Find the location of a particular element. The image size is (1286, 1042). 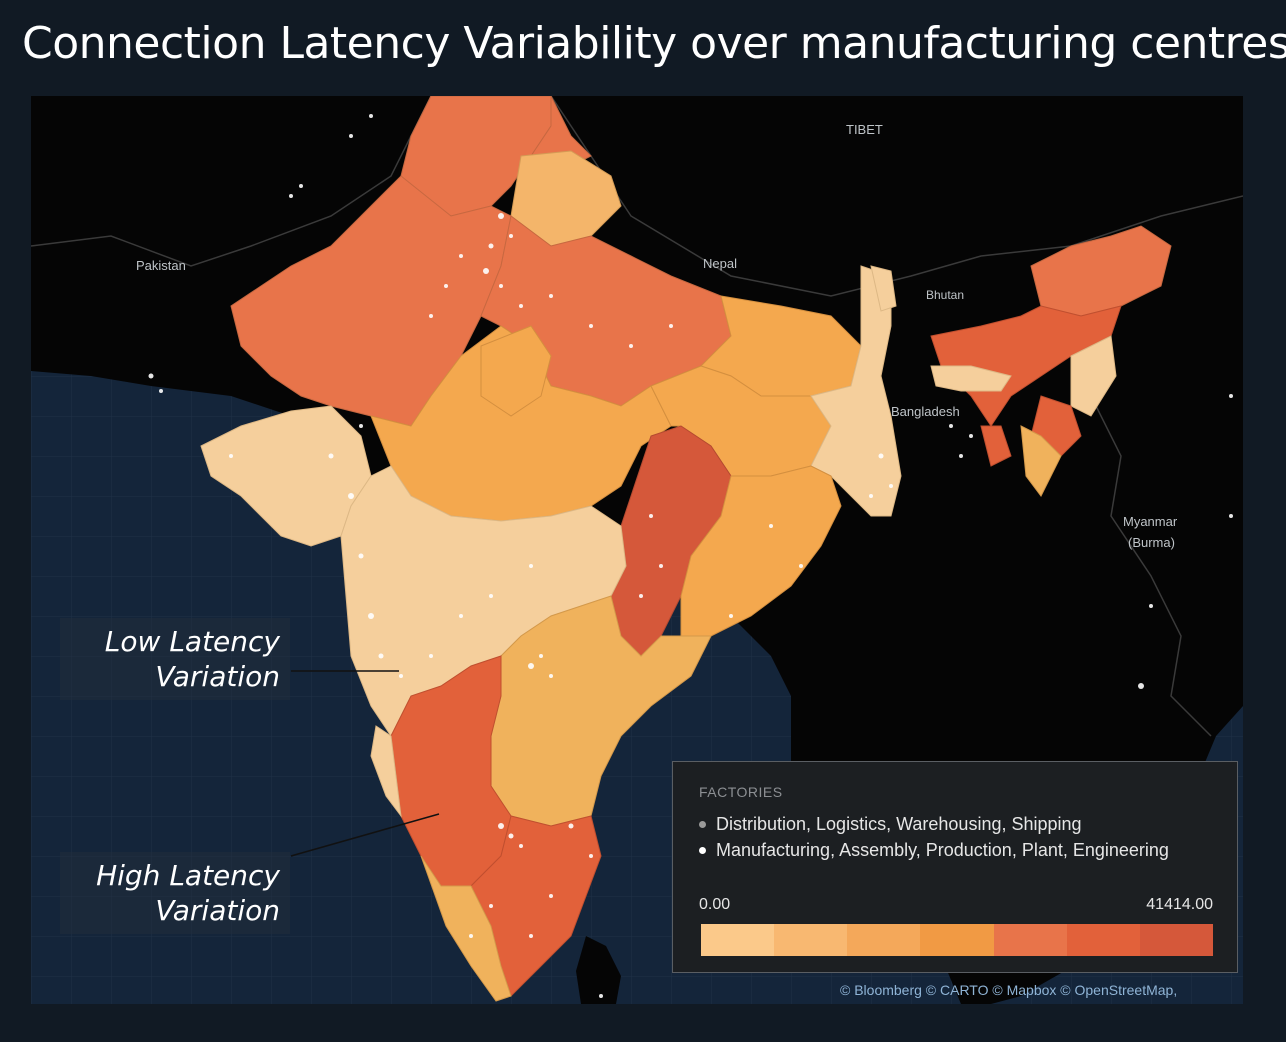

legend-range-max: 41414.00 is located at coordinates (1179, 904).